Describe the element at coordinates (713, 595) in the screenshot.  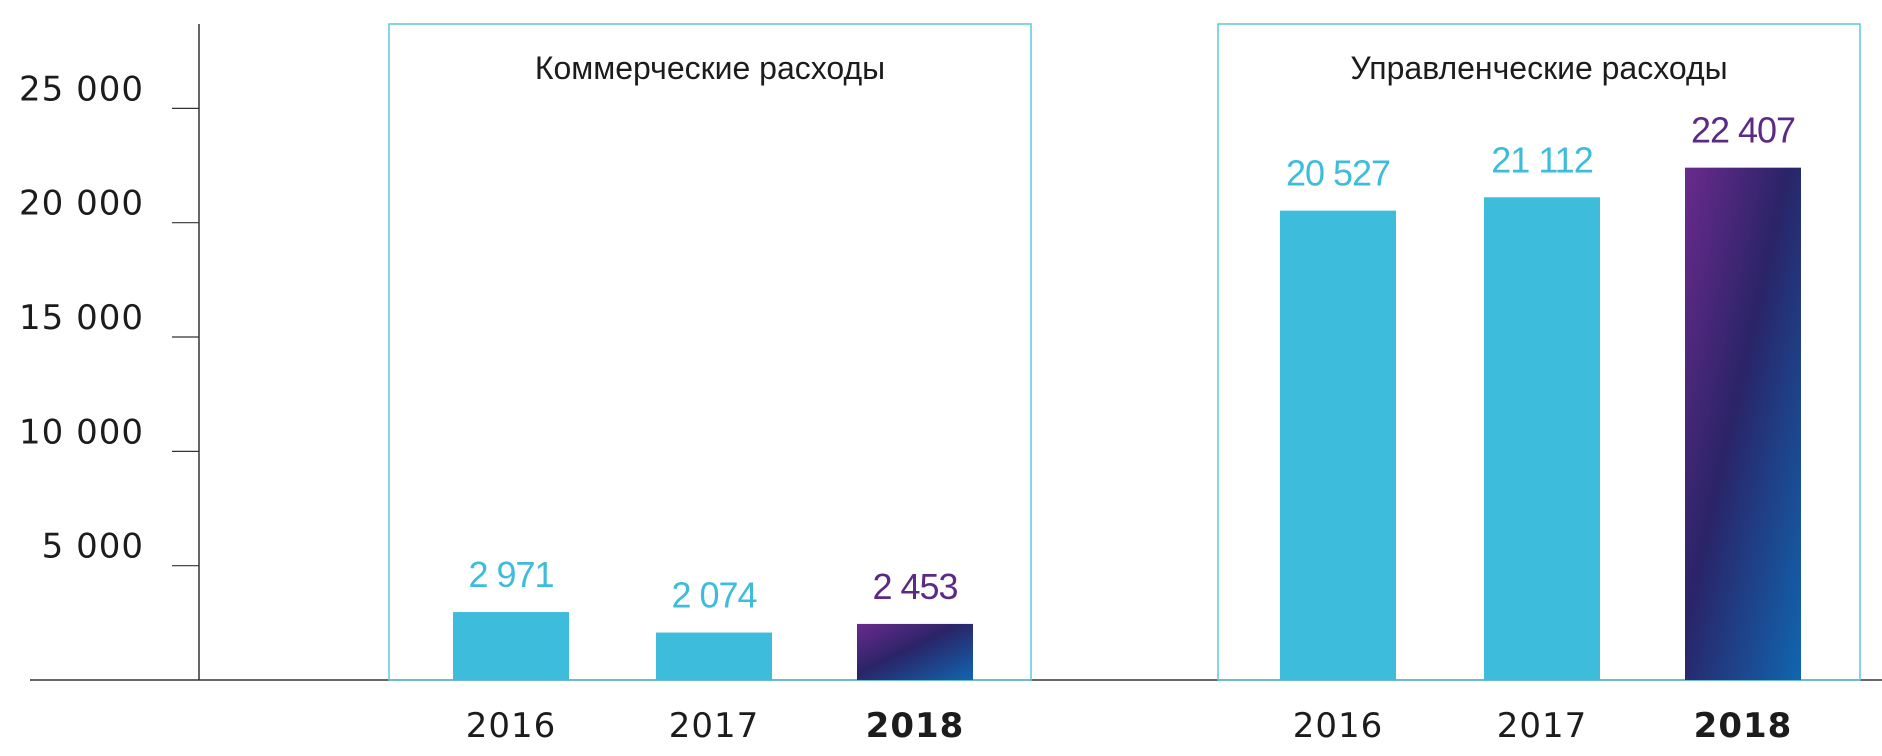
I see `data-label: 2 074` at that location.